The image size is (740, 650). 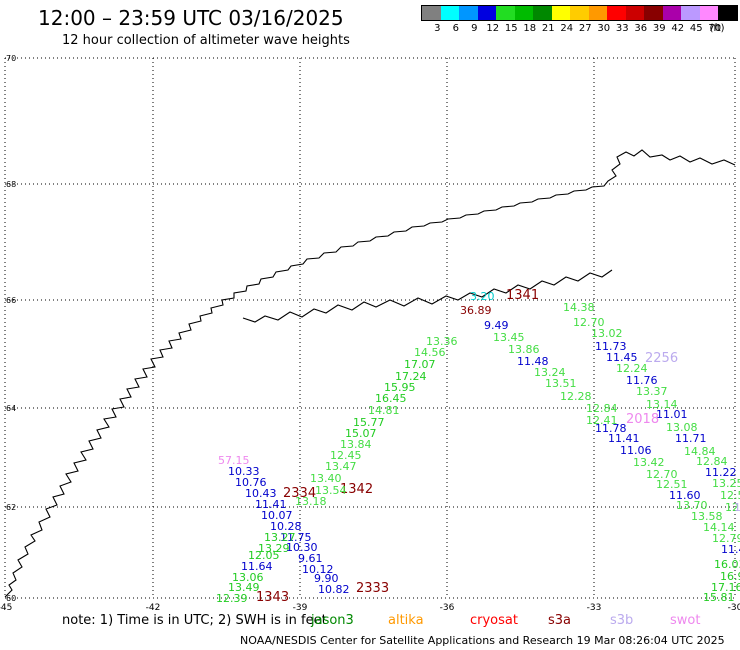 I want to click on wave-height-value: 1342, so click(x=356, y=489).